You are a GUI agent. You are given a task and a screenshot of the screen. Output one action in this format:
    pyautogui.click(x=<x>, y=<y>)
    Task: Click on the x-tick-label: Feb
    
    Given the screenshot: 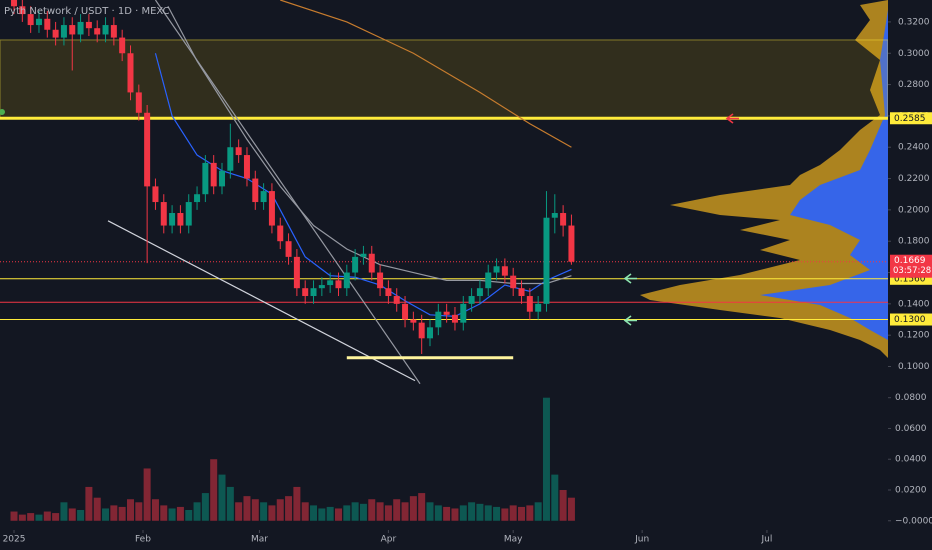 What is the action you would take?
    pyautogui.click(x=143, y=540)
    